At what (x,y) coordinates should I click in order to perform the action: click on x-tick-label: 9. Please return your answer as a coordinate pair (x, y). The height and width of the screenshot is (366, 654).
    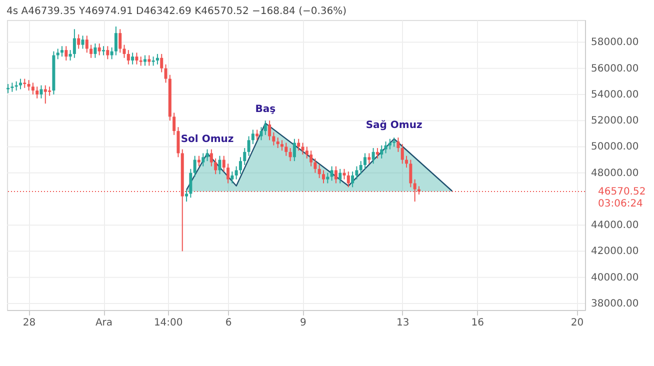
    Looking at the image, I should click on (303, 323).